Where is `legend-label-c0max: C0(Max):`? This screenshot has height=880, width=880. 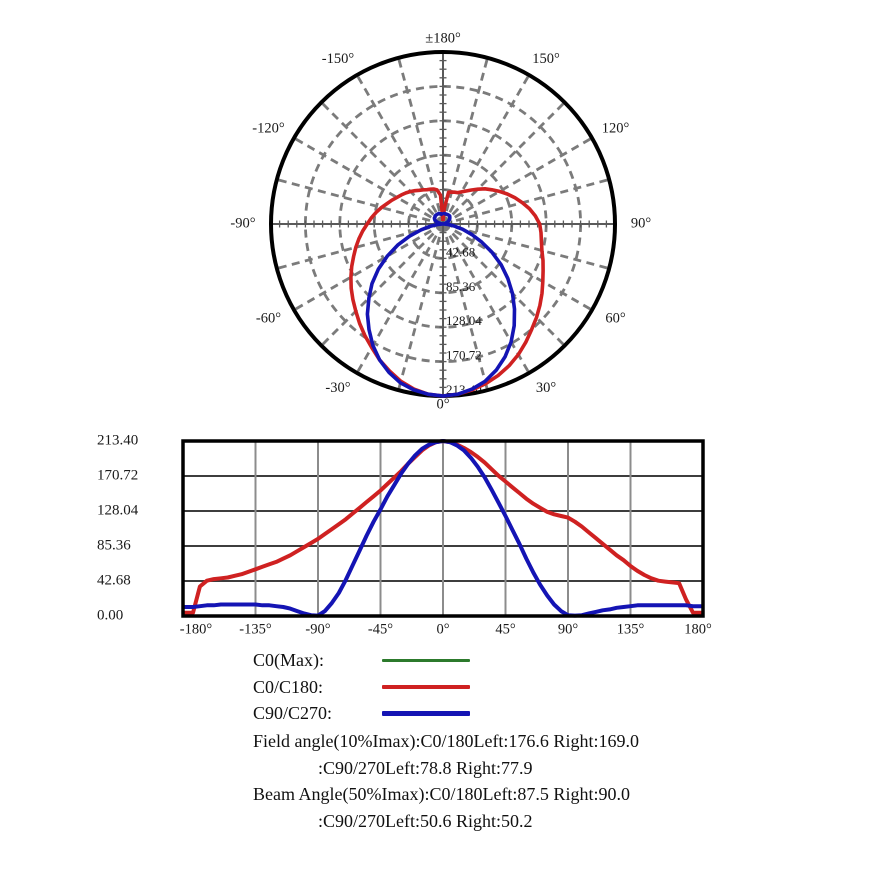 legend-label-c0max: C0(Max): is located at coordinates (288, 659).